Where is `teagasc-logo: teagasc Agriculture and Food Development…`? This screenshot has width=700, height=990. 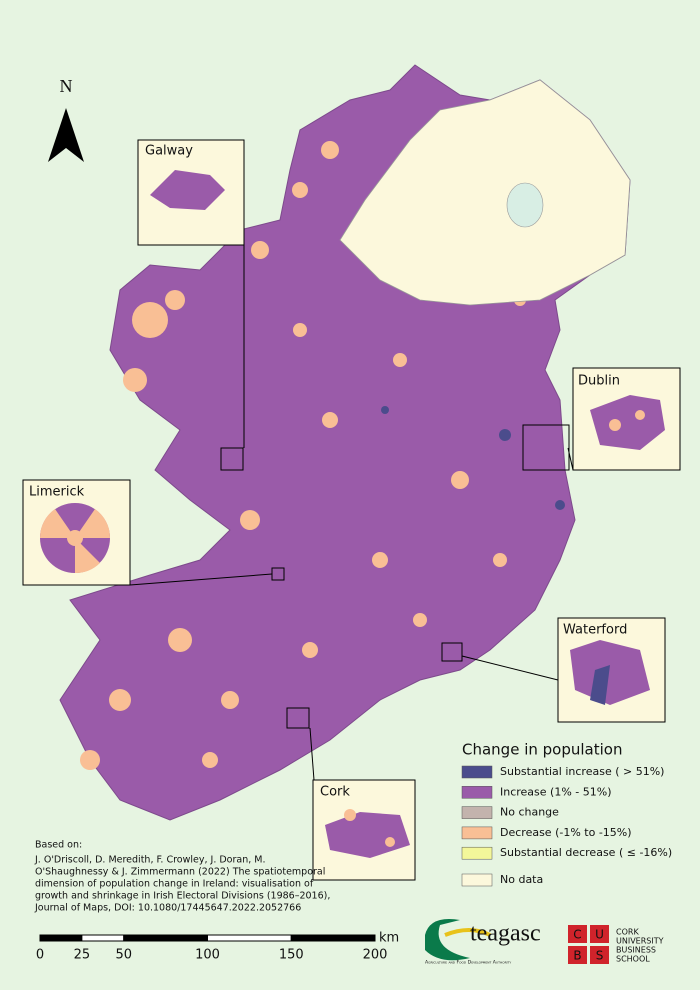 teagasc-logo: teagasc Agriculture and Food Development… is located at coordinates (483, 942).